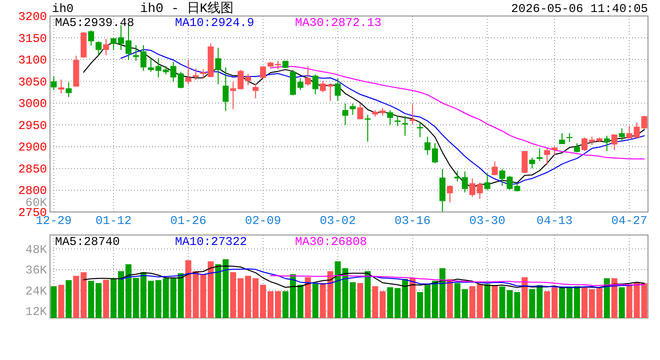 This screenshot has width=660, height=360. What do you see at coordinates (214, 23) in the screenshot?
I see `text: MA10:2924.9` at bounding box center [214, 23].